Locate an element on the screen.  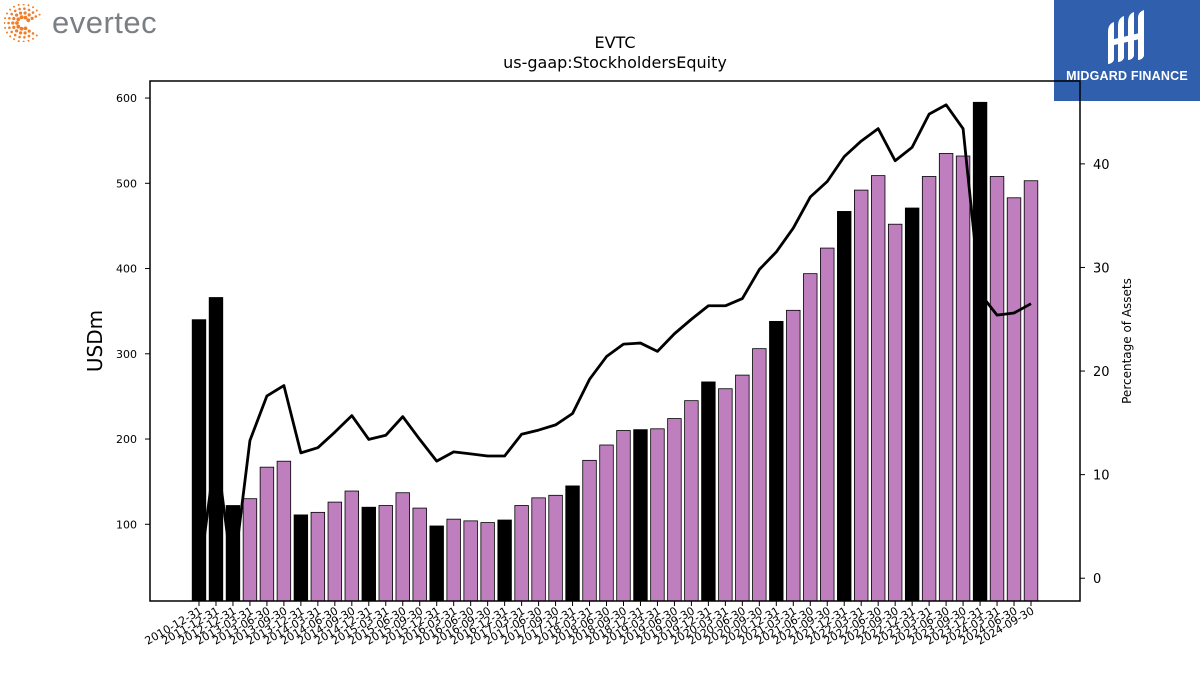
y2-axis: 0 10 20 30 40 is located at coordinates (1095, 372).